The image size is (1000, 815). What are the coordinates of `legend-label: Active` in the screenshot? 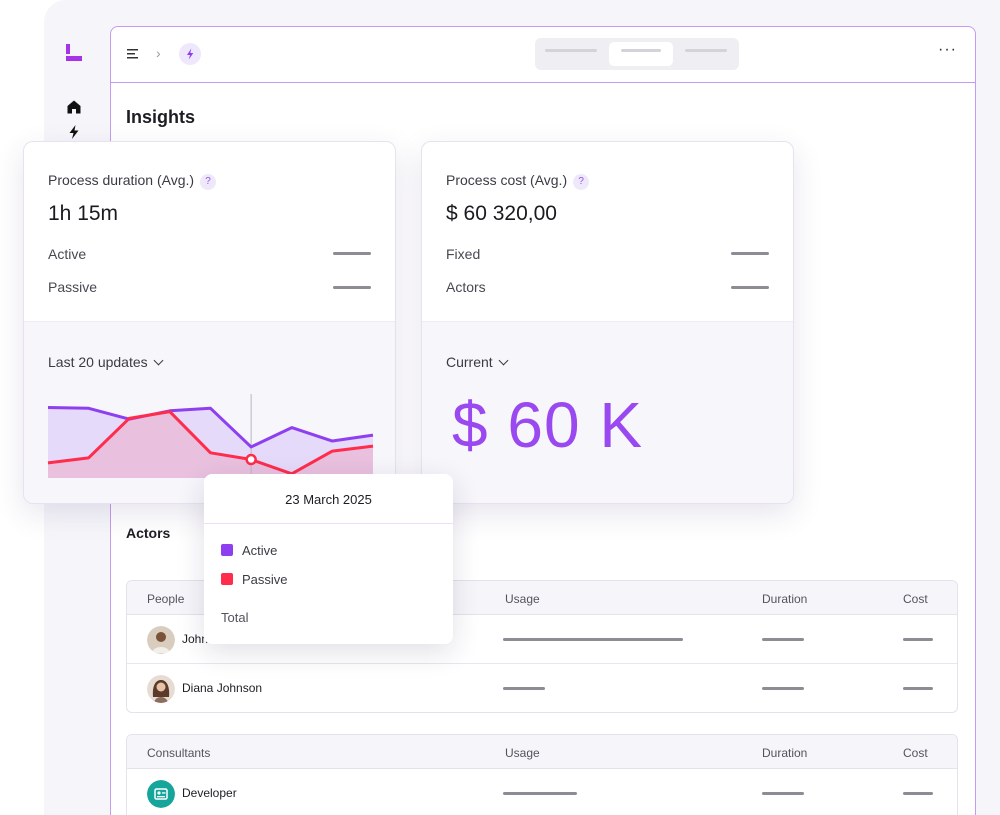 It's located at (260, 550).